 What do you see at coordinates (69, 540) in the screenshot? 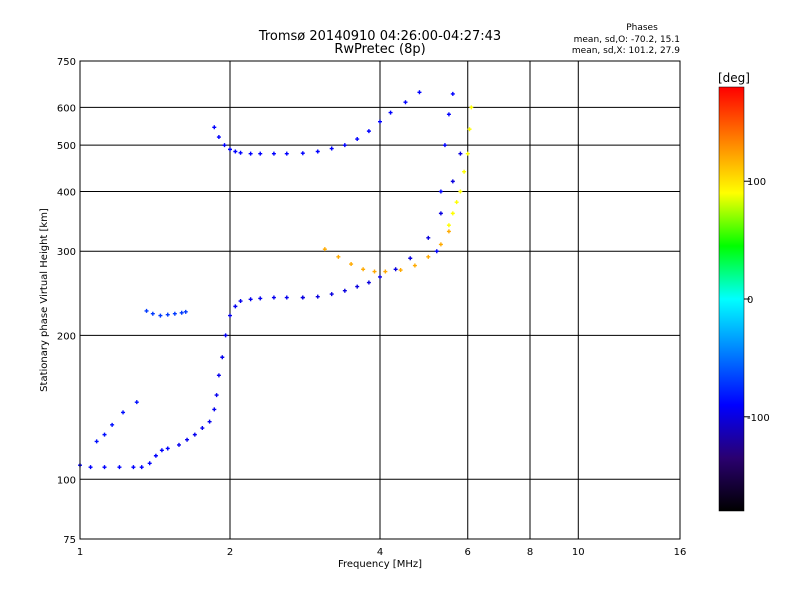
I see `y-tick-label: 75` at bounding box center [69, 540].